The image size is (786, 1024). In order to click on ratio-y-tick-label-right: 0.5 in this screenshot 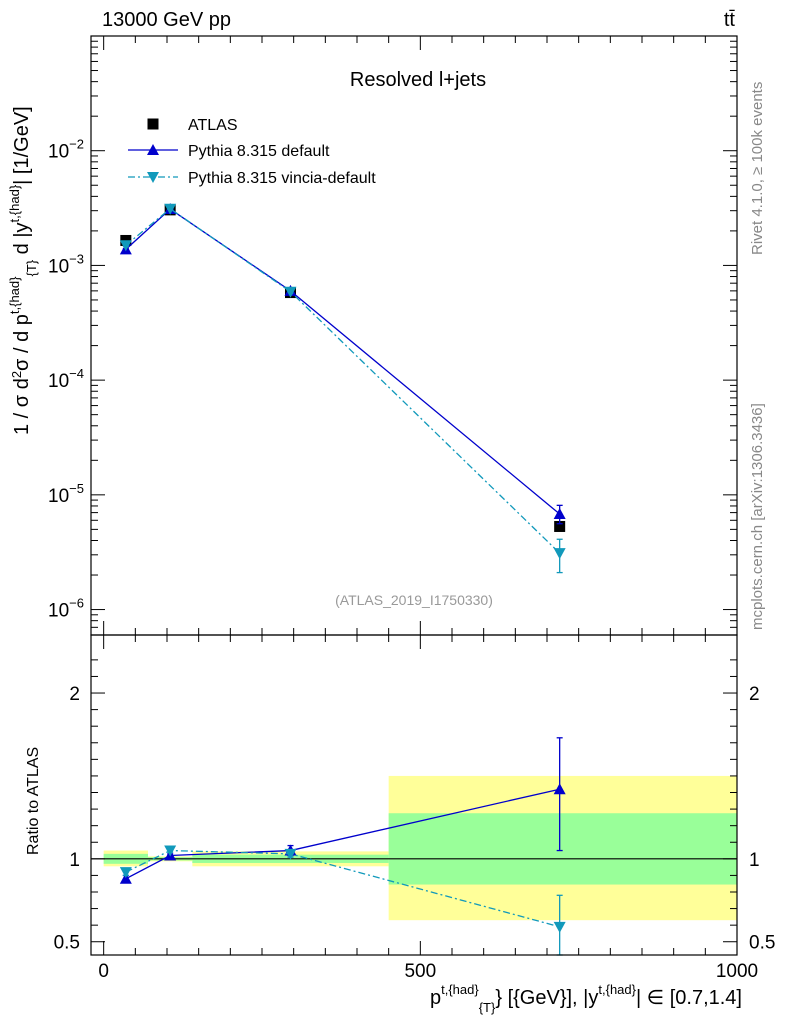, I will do `click(762, 943)`.